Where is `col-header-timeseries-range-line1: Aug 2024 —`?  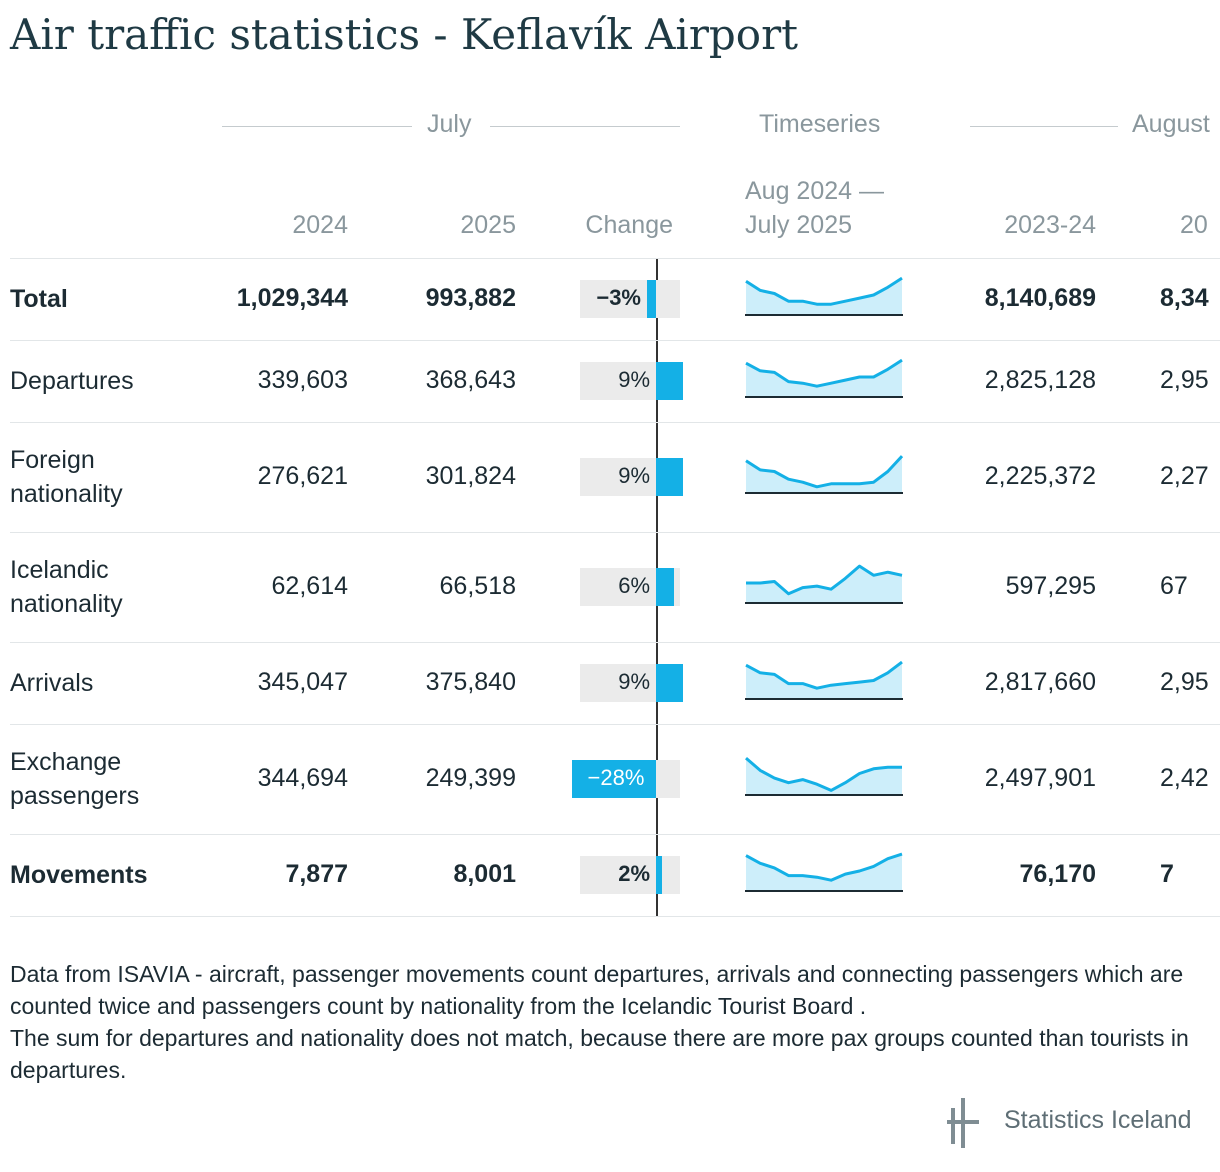 col-header-timeseries-range-line1: Aug 2024 — is located at coordinates (814, 191).